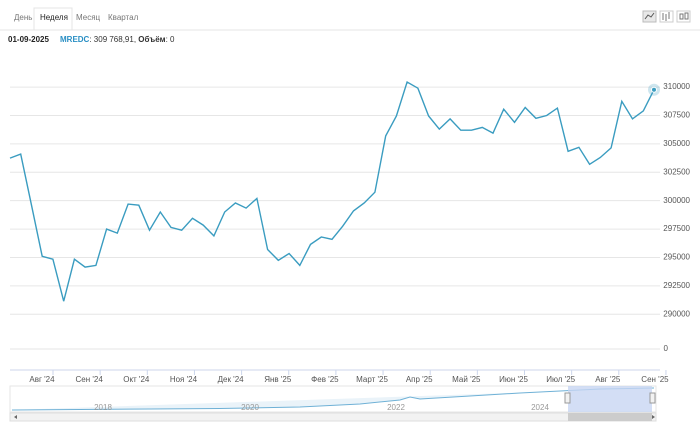  I want to click on x-tick-label: Сен '24, so click(90, 379).